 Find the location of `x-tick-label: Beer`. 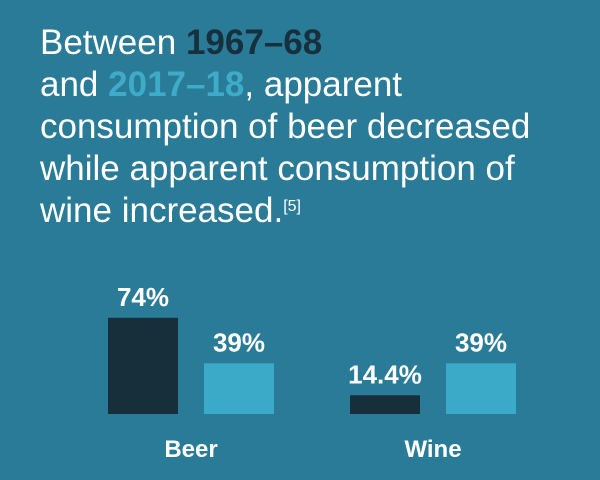

x-tick-label: Beer is located at coordinates (190, 449).